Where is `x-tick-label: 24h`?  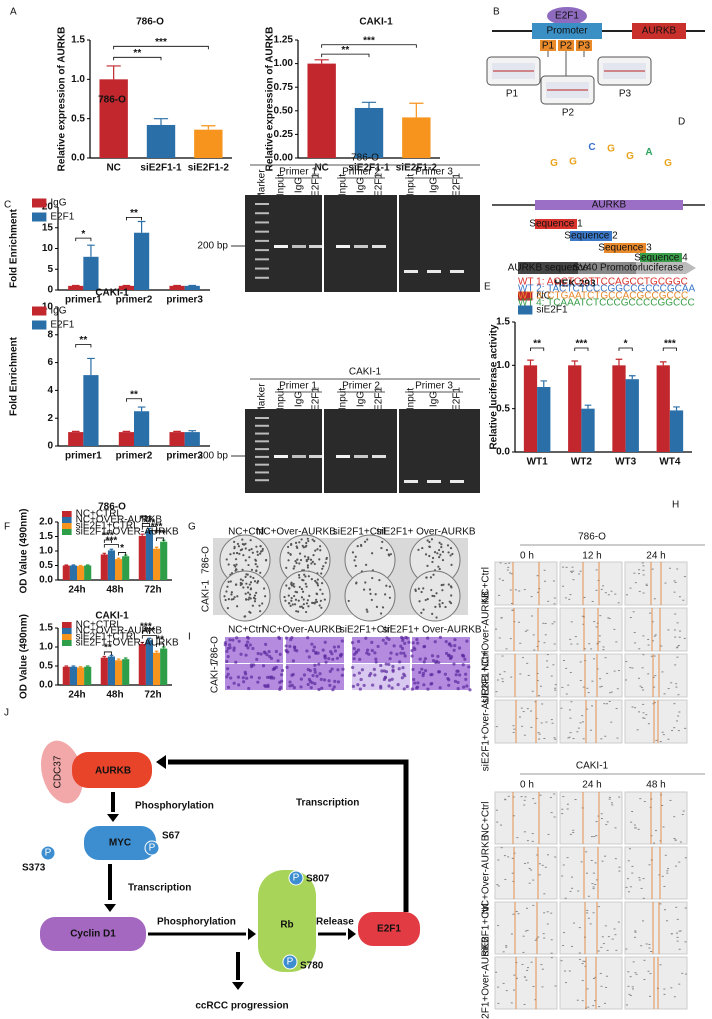
x-tick-label: 24h is located at coordinates (76, 695).